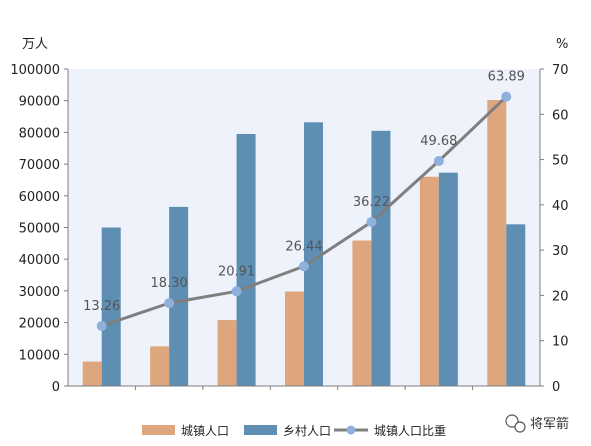  I want to click on left-tick-label: 20000, so click(39, 324).